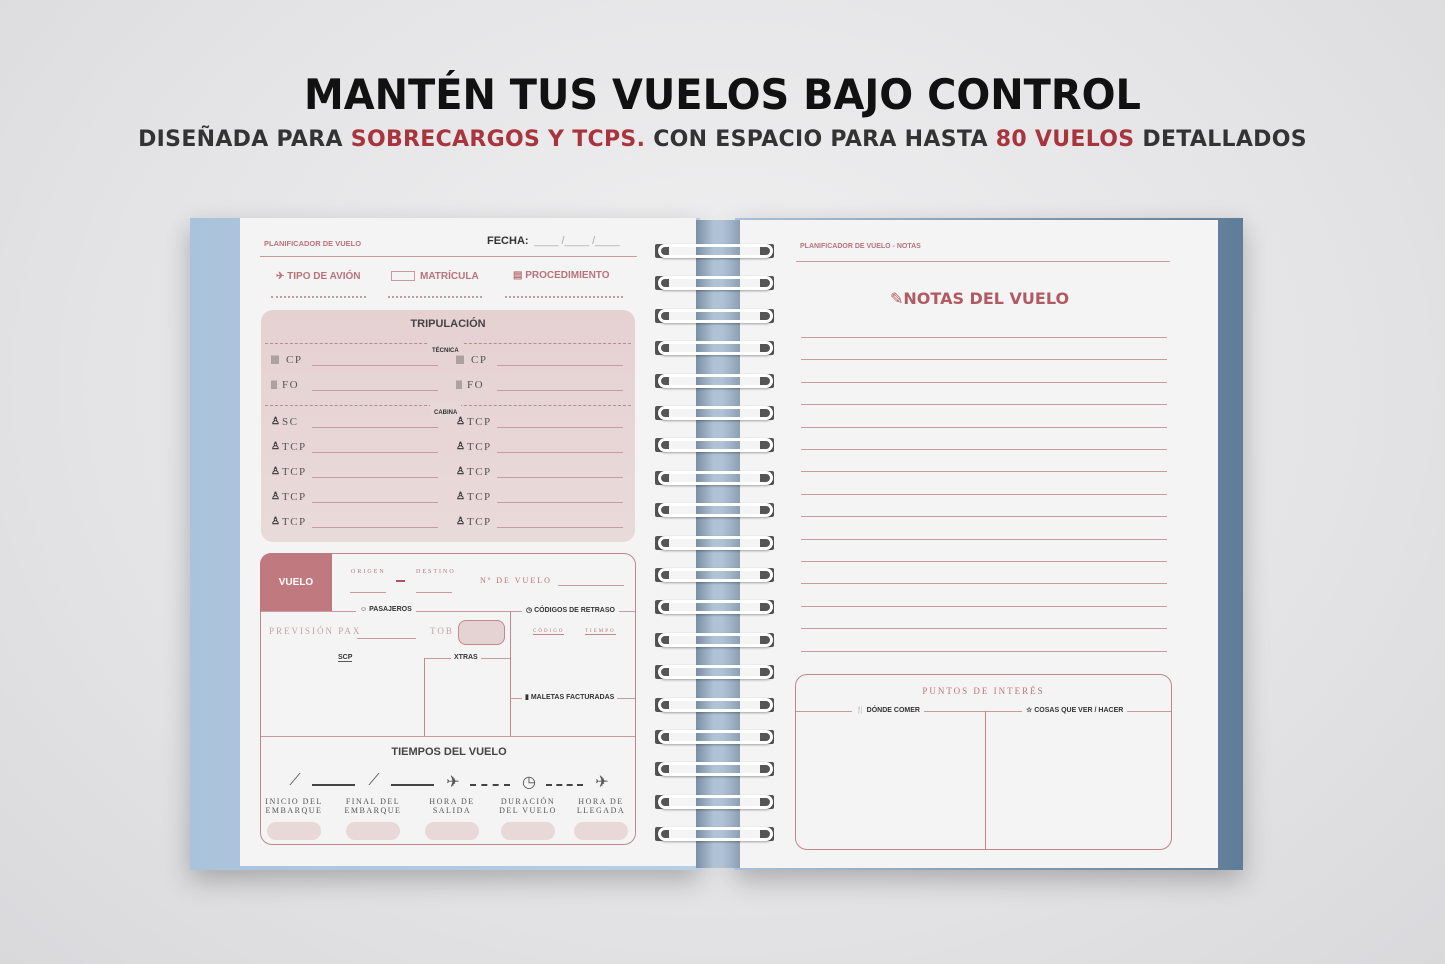  Describe the element at coordinates (528, 810) in the screenshot. I see `time-label-2: DEL VUELO` at that location.